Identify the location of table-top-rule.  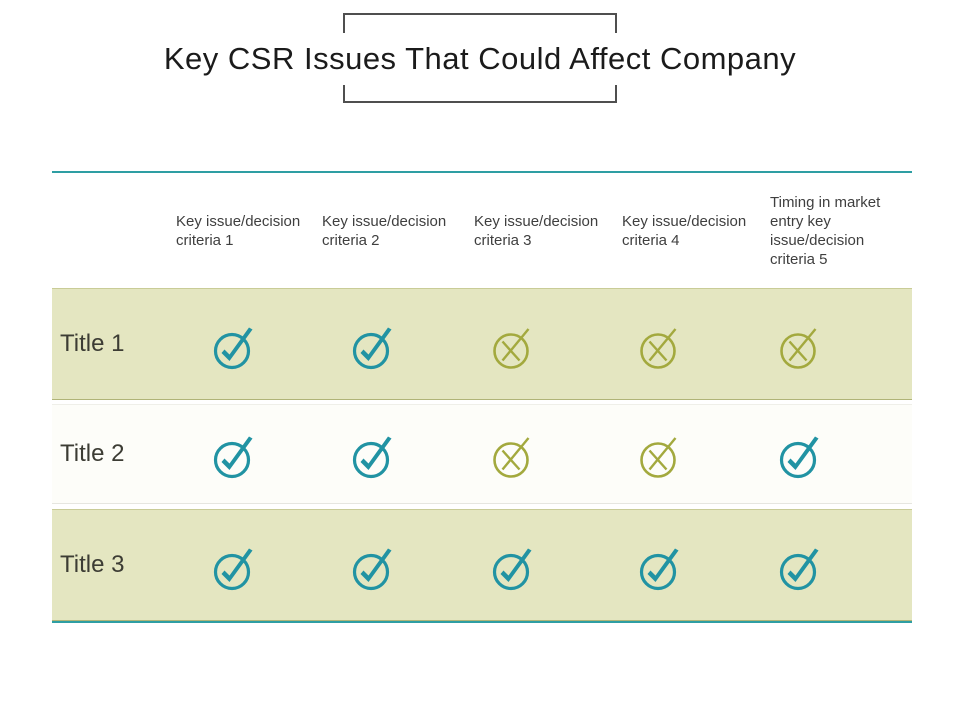
(482, 172).